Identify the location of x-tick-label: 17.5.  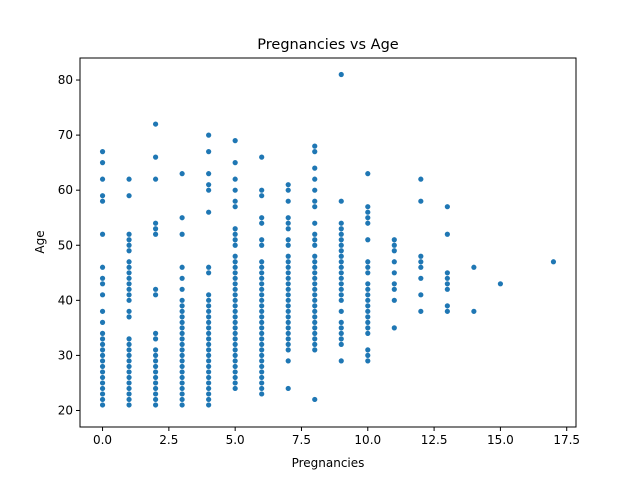
(566, 440).